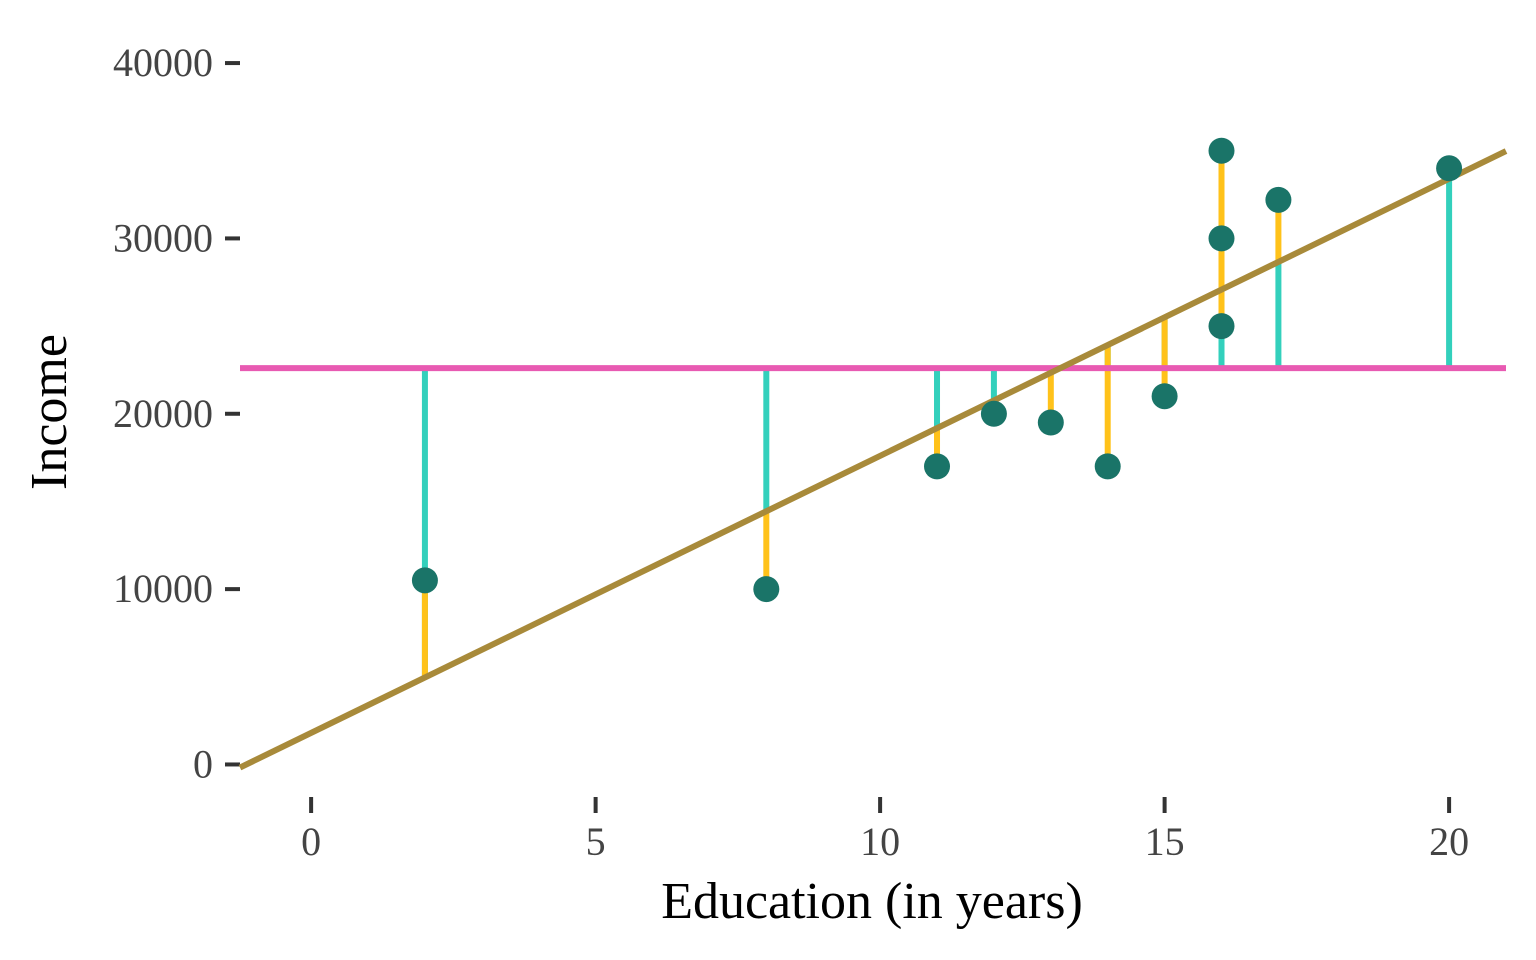 The image size is (1536, 960). I want to click on y-tick-label: 40000, so click(163, 62).